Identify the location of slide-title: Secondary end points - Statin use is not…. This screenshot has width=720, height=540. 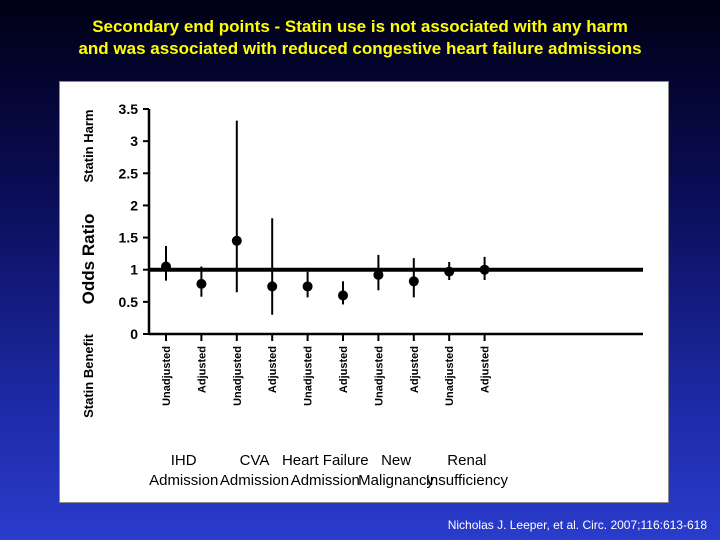
(360, 38).